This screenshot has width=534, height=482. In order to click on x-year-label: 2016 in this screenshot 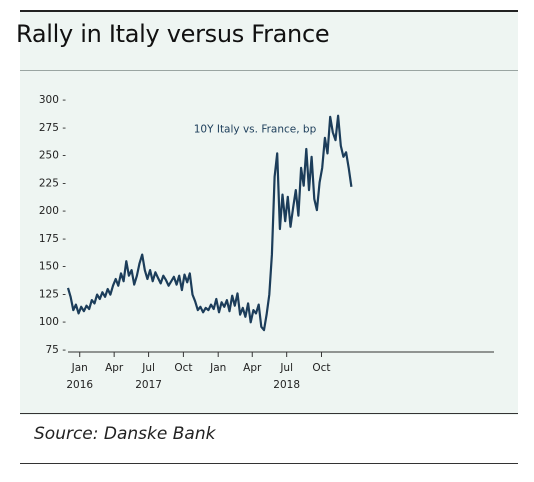, I will do `click(79, 385)`.